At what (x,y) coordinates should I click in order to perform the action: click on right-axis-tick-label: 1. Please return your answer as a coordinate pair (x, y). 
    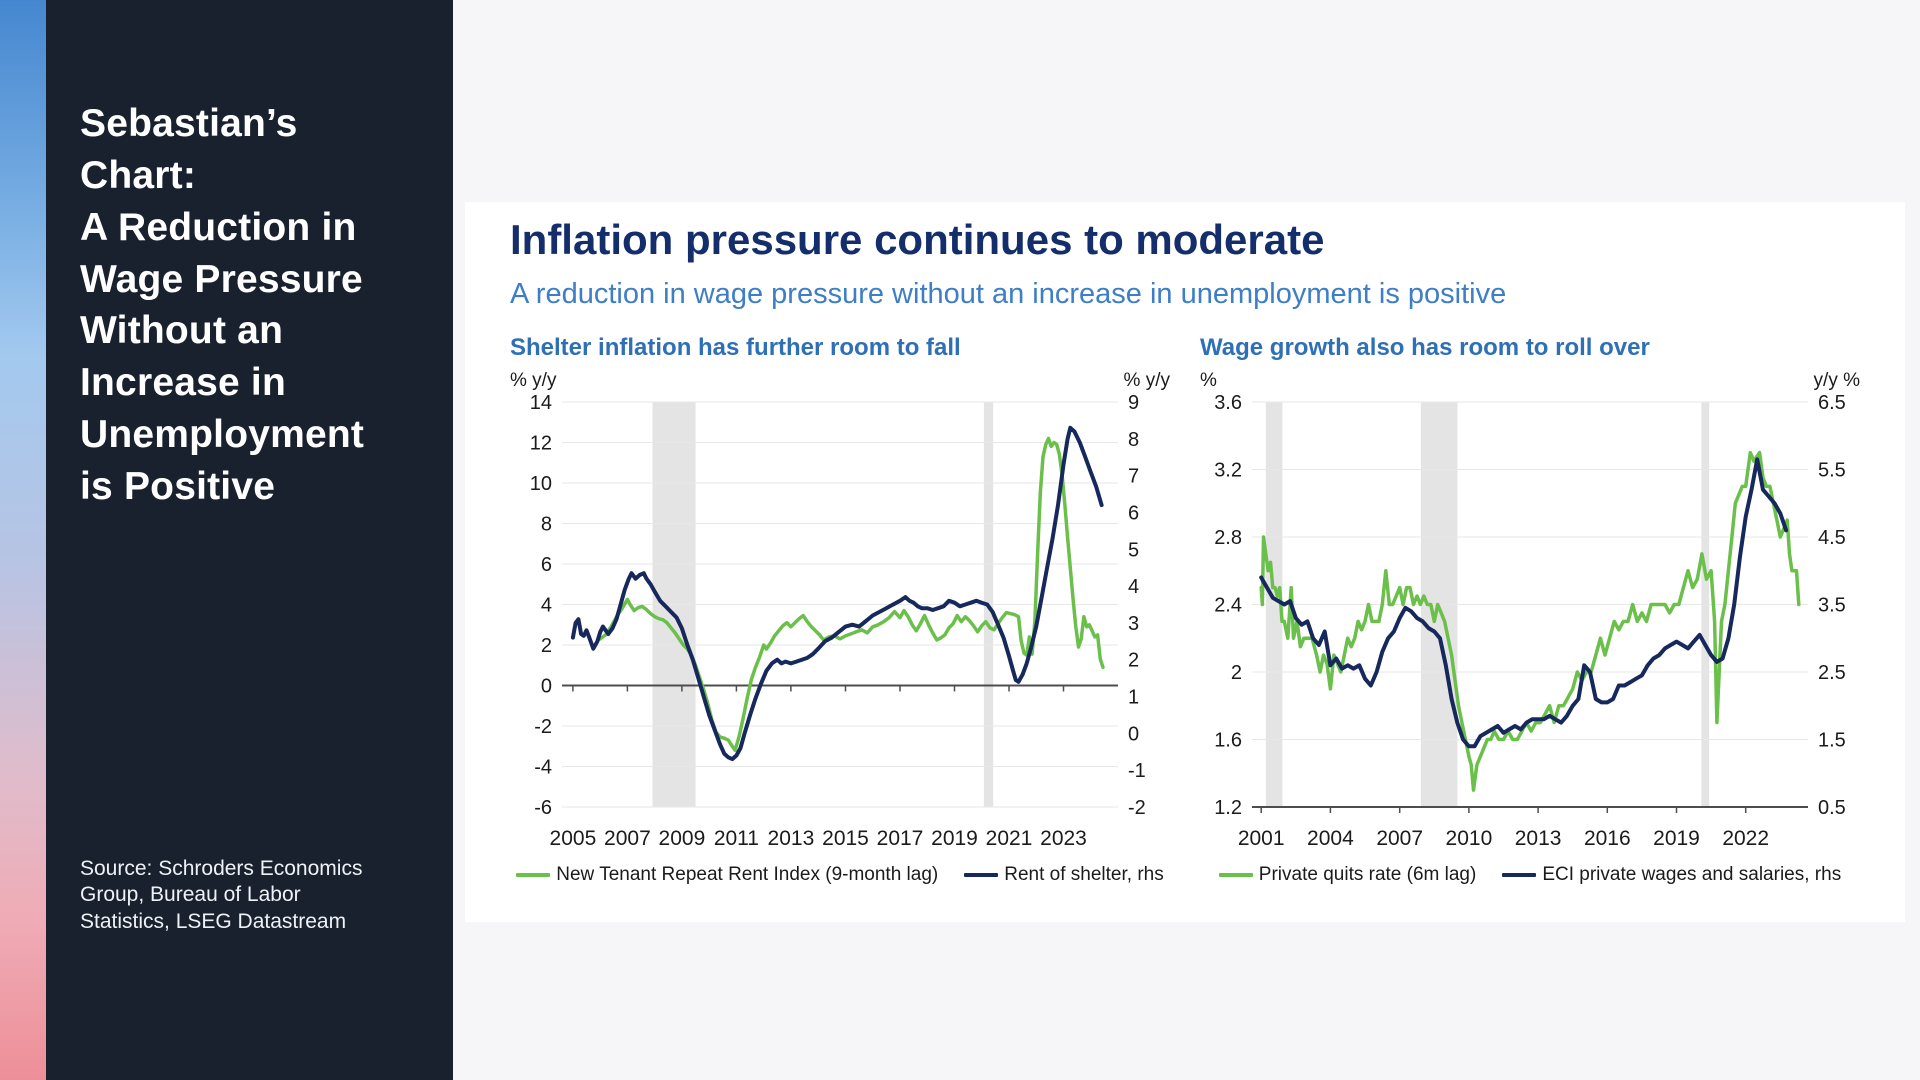
    Looking at the image, I should click on (1133, 698).